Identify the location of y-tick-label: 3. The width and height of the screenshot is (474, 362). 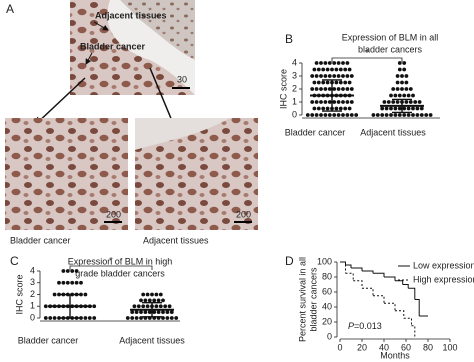
(294, 75).